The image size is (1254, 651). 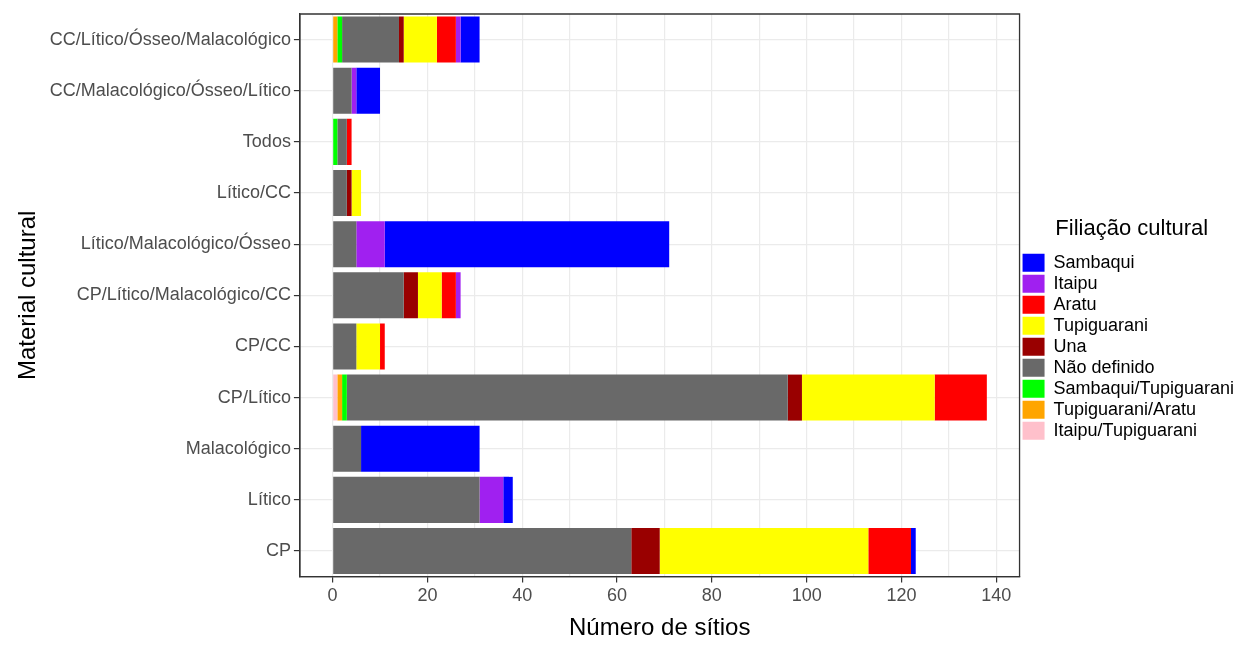 What do you see at coordinates (27, 295) in the screenshot?
I see `y-axis-title: Material cultural` at bounding box center [27, 295].